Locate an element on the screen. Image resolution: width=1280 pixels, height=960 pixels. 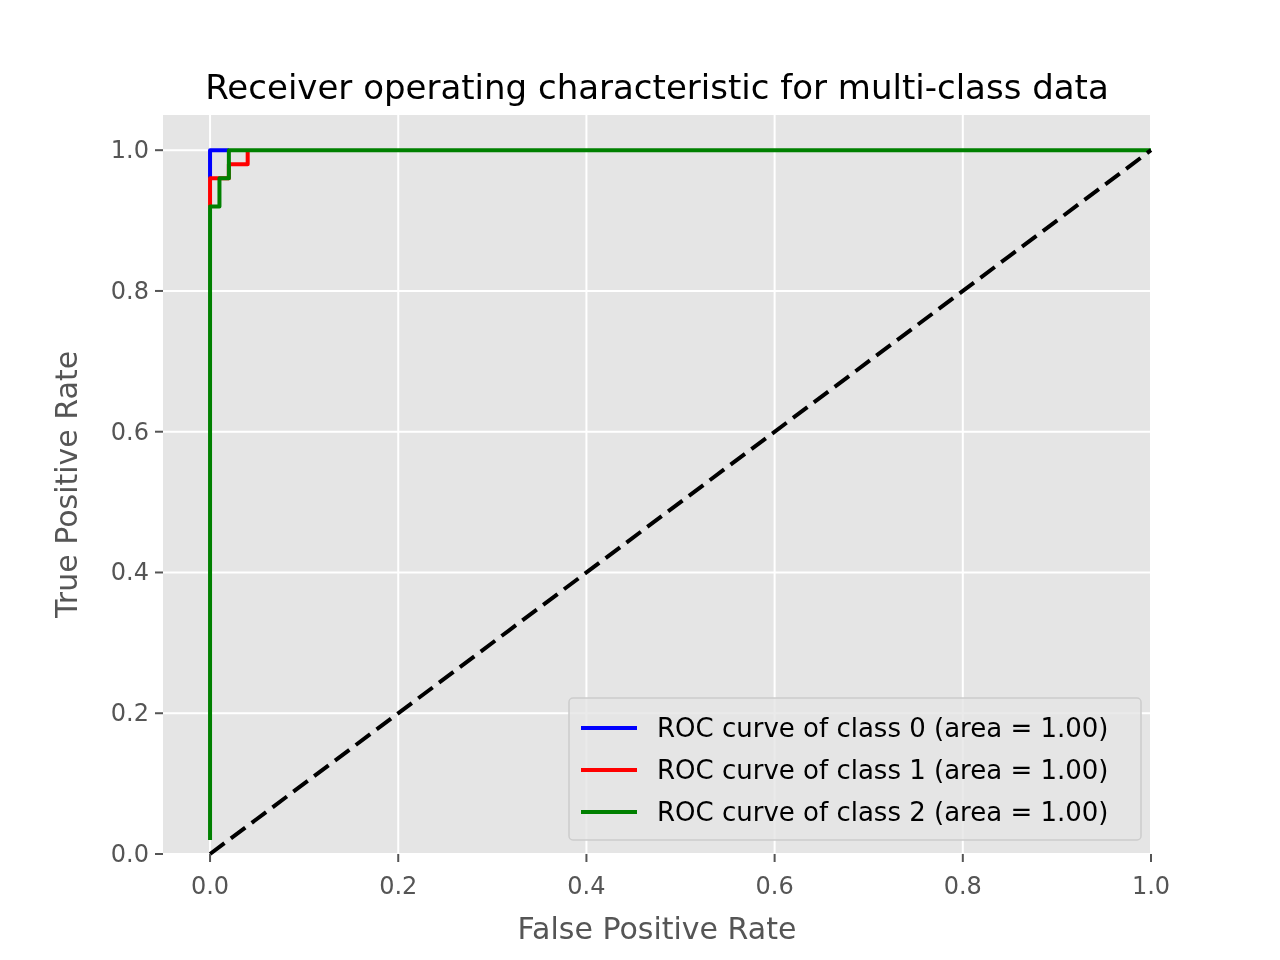
y-tick-label: 0.0 is located at coordinates (129, 854).